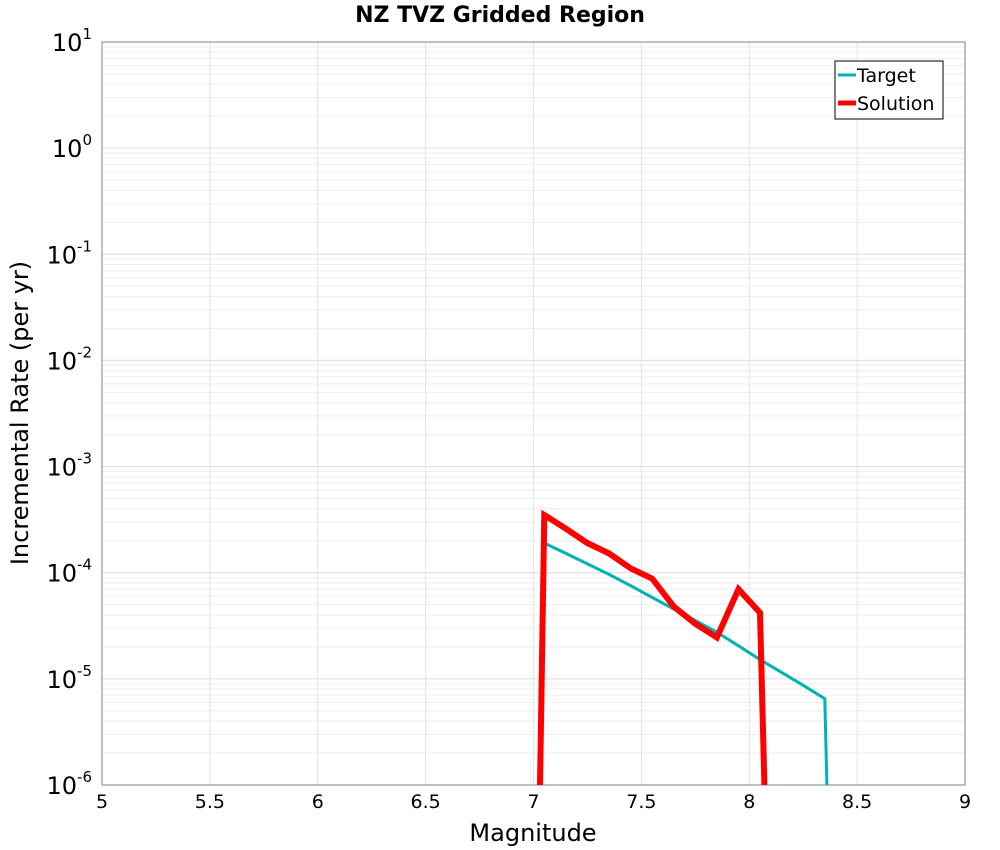 The height and width of the screenshot is (850, 1000). I want to click on x-tick-label: 6, so click(318, 802).